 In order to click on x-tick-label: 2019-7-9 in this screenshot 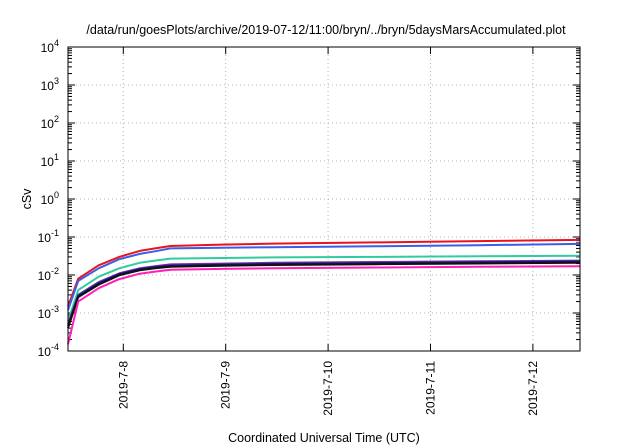, I will do `click(226, 385)`.